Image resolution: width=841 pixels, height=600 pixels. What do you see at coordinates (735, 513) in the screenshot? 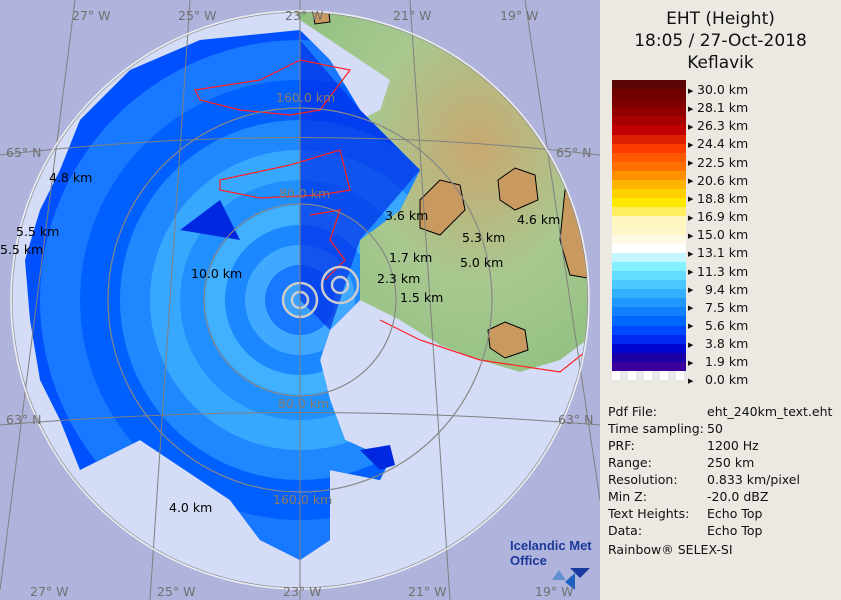
I see `info-value: Echo Top` at bounding box center [735, 513].